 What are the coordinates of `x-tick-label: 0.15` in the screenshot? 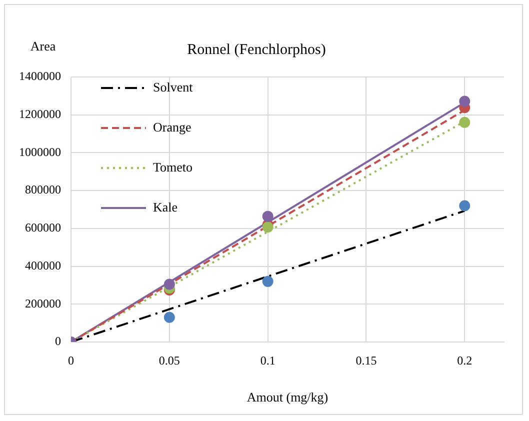 It's located at (366, 360).